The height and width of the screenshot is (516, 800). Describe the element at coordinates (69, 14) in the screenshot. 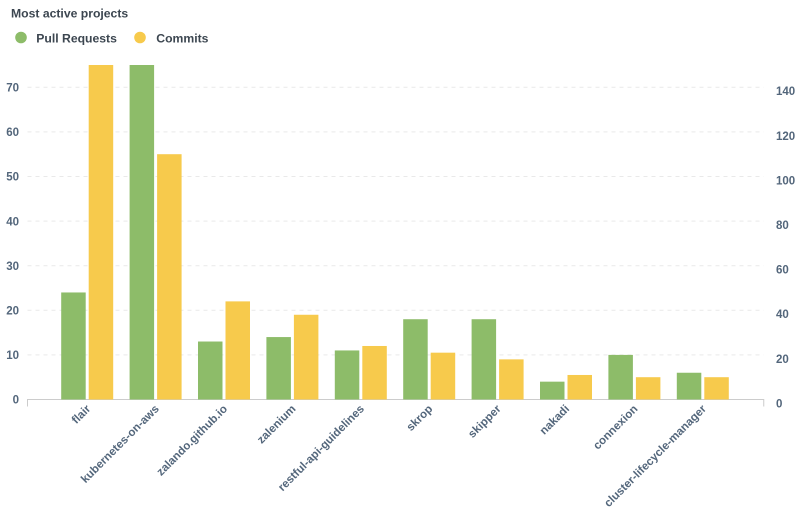

I see `svg-text: Most active projects` at that location.